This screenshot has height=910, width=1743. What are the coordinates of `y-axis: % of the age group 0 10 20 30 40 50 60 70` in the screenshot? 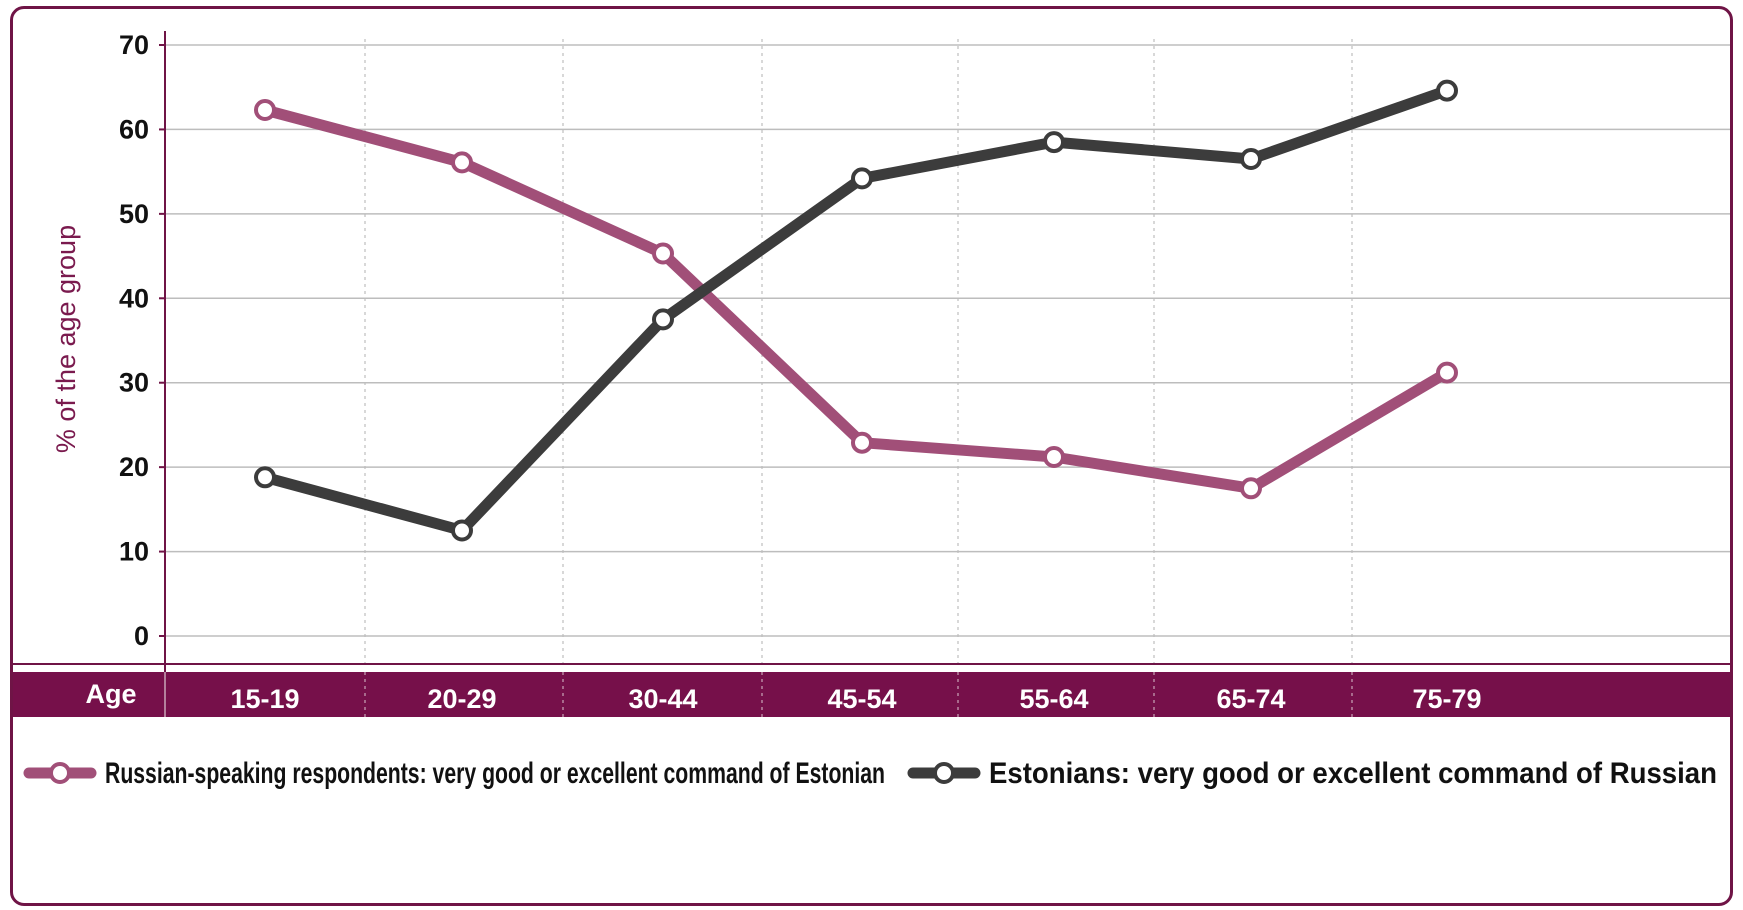 It's located at (108, 351).